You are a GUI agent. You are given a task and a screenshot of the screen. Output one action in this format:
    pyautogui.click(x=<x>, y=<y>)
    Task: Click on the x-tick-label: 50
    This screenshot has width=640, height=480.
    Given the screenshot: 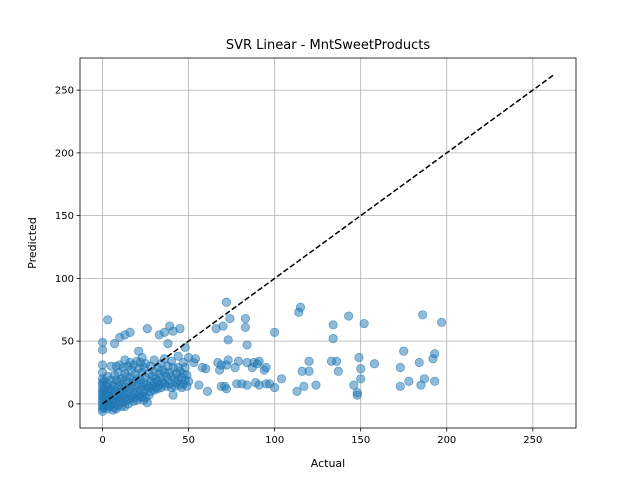 What is the action you would take?
    pyautogui.click(x=188, y=440)
    